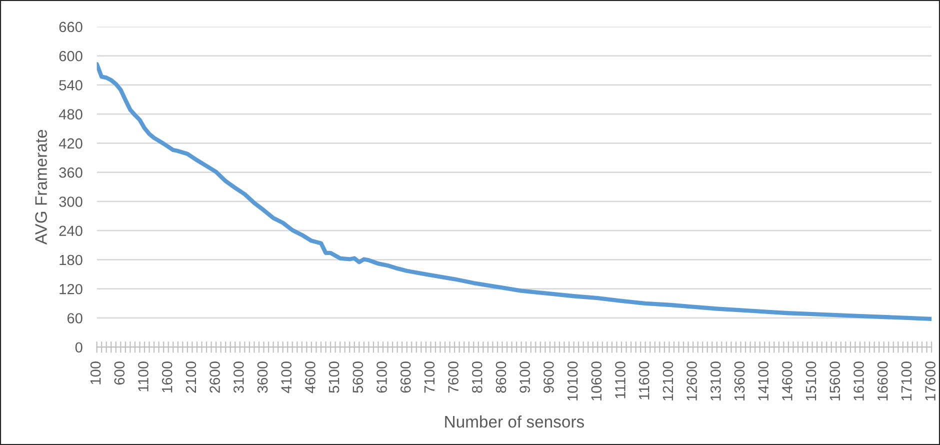 Image resolution: width=940 pixels, height=445 pixels. Describe the element at coordinates (74, 318) in the screenshot. I see `y-tick-label: 60` at that location.